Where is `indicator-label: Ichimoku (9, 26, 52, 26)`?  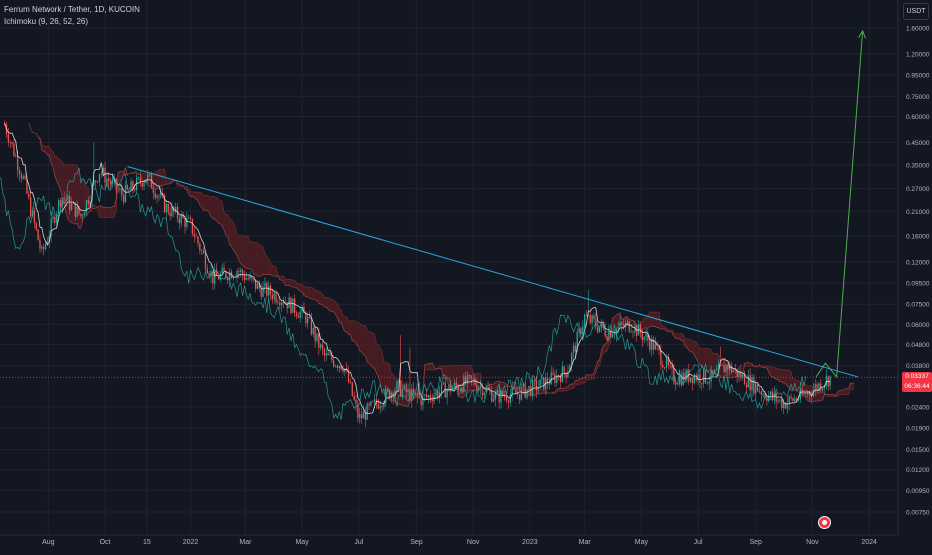 indicator-label: Ichimoku (9, 26, 52, 26) is located at coordinates (72, 22).